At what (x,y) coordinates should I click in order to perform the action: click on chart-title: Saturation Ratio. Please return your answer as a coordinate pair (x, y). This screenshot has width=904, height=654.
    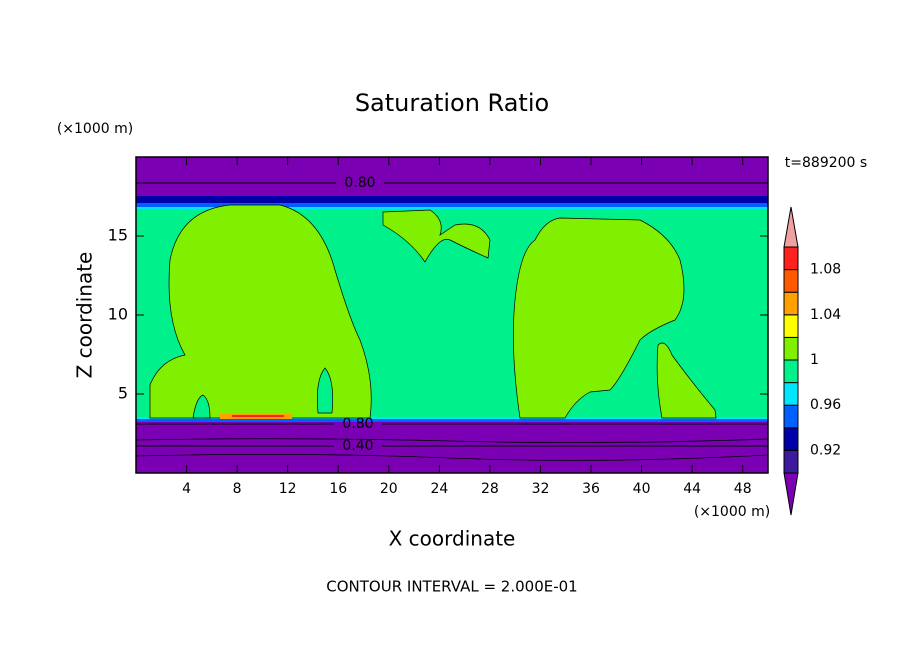
    Looking at the image, I should click on (452, 103).